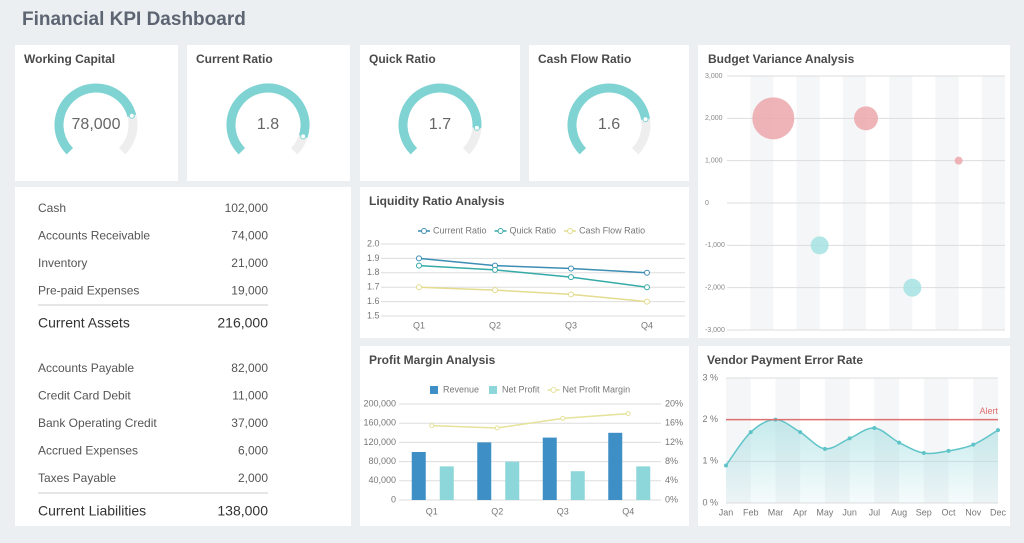 This screenshot has width=1024, height=543. What do you see at coordinates (710, 419) in the screenshot?
I see `y-tick-label: 2 %` at bounding box center [710, 419].